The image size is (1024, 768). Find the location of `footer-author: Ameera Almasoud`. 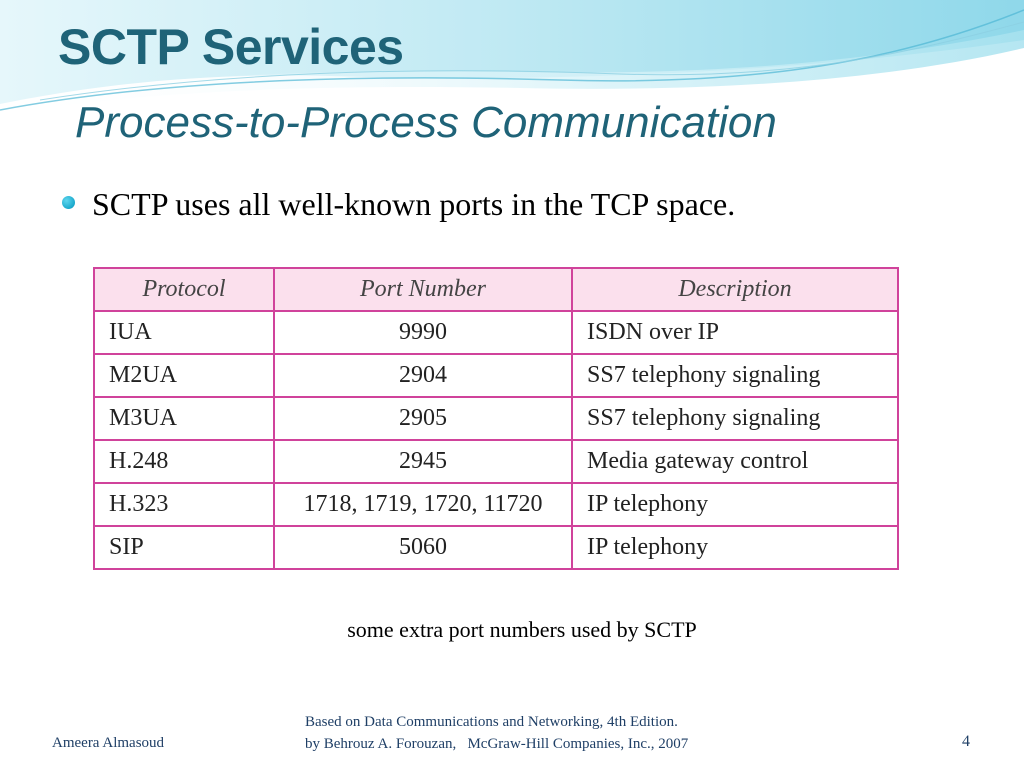

footer-author: Ameera Almasoud is located at coordinates (108, 743).